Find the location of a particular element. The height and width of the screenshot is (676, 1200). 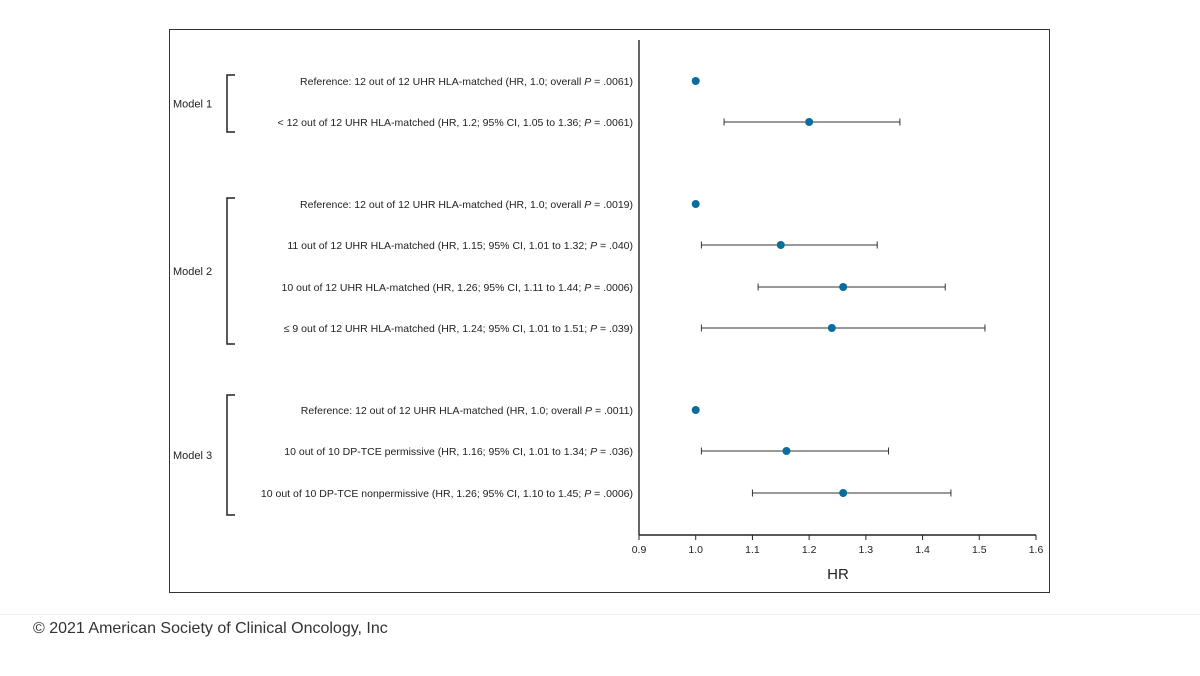

model-brackets is located at coordinates (230, 295).